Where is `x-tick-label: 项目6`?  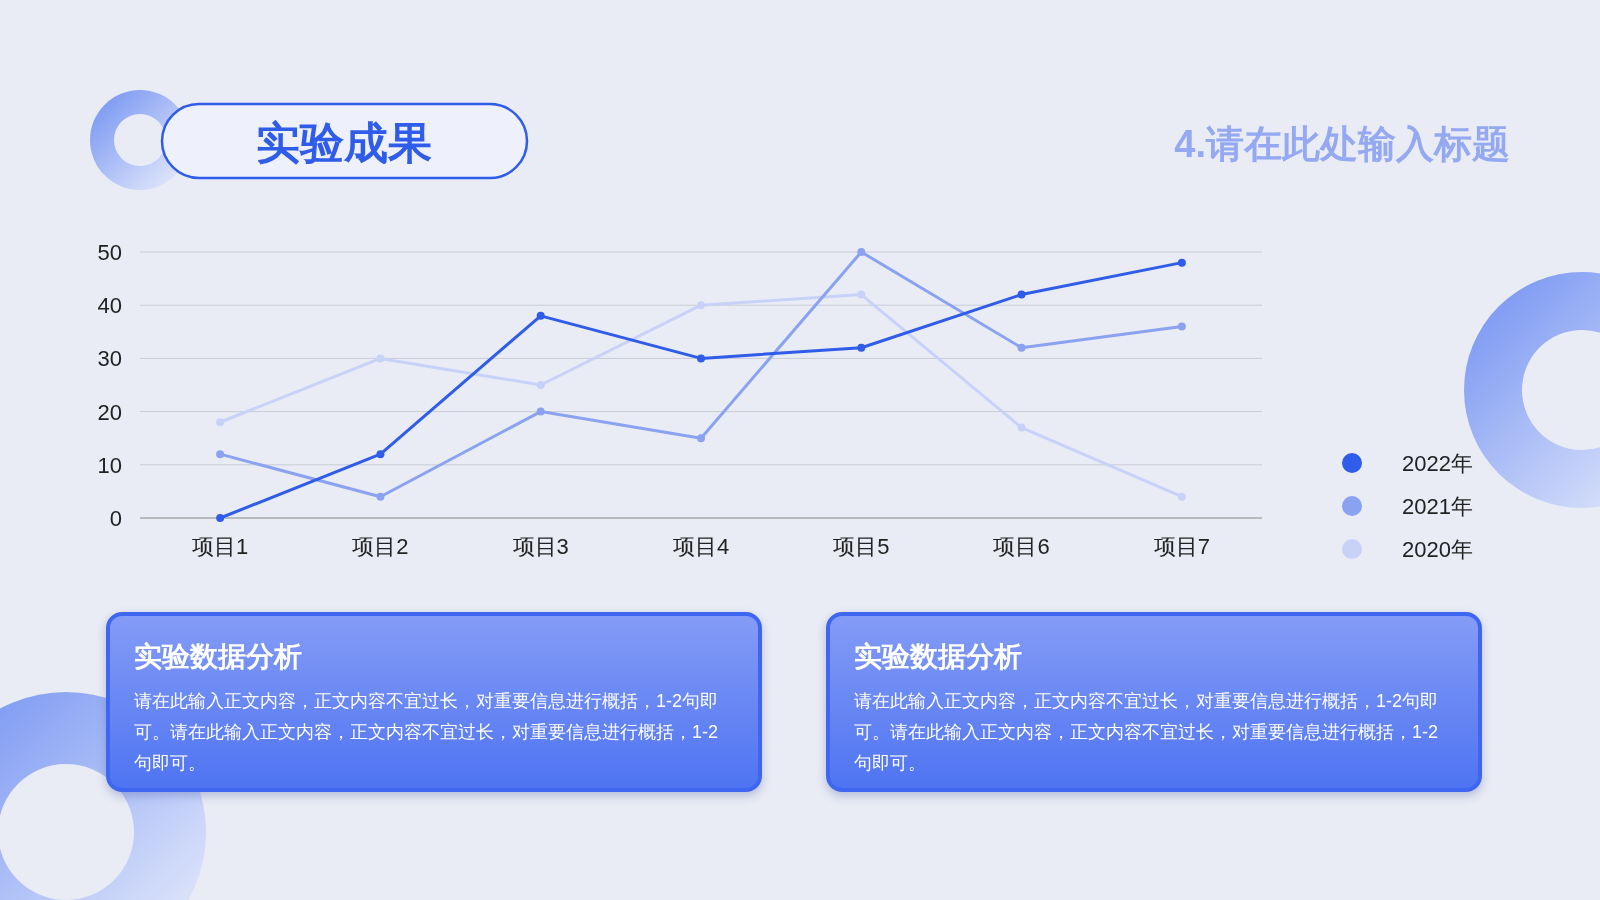
x-tick-label: 项目6 is located at coordinates (1021, 546).